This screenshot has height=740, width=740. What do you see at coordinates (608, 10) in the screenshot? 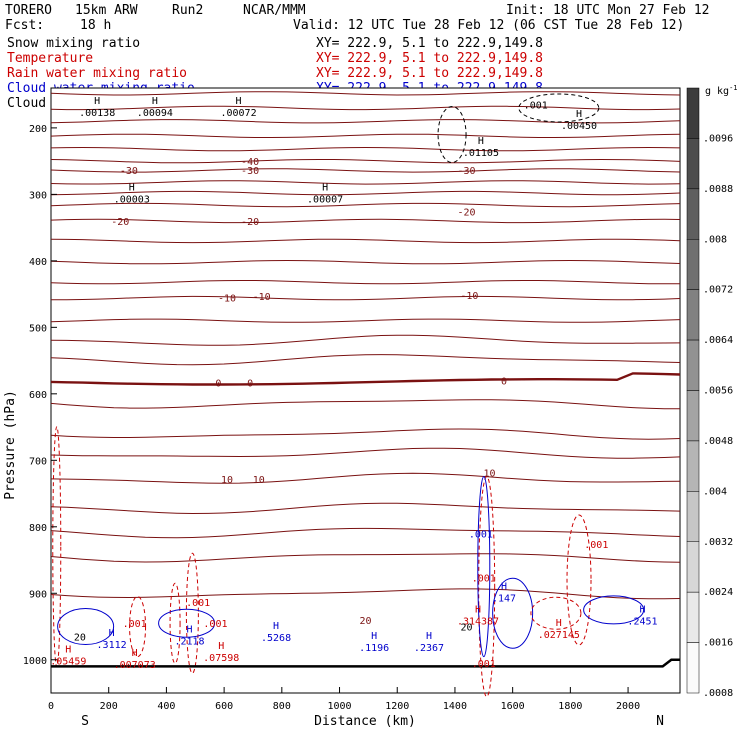
I see `header-init: Init: 18 UTC Mon 27 Feb 12` at bounding box center [608, 10].